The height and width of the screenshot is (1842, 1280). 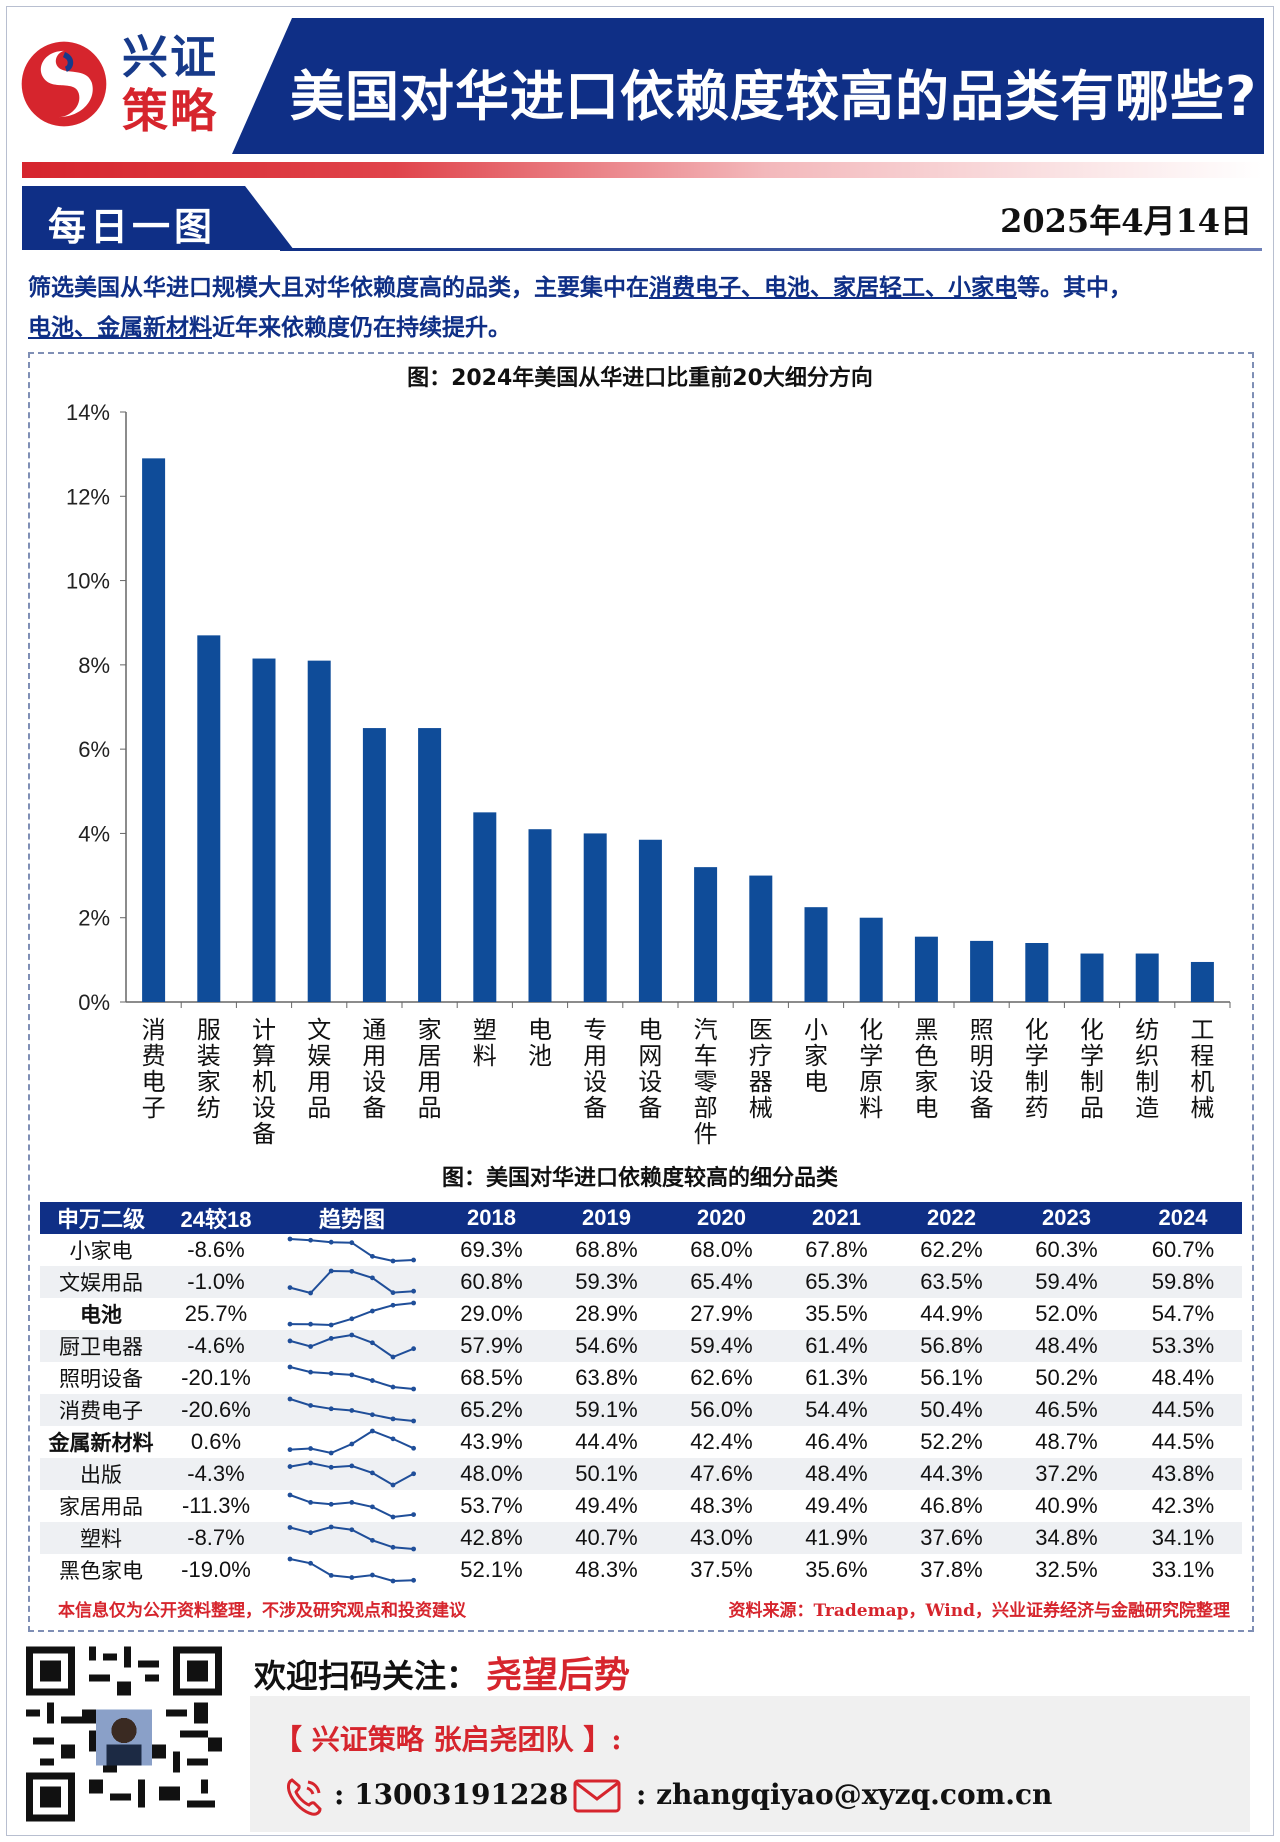 I want to click on x-tick-label: 电网设备, so click(x=650, y=1069).